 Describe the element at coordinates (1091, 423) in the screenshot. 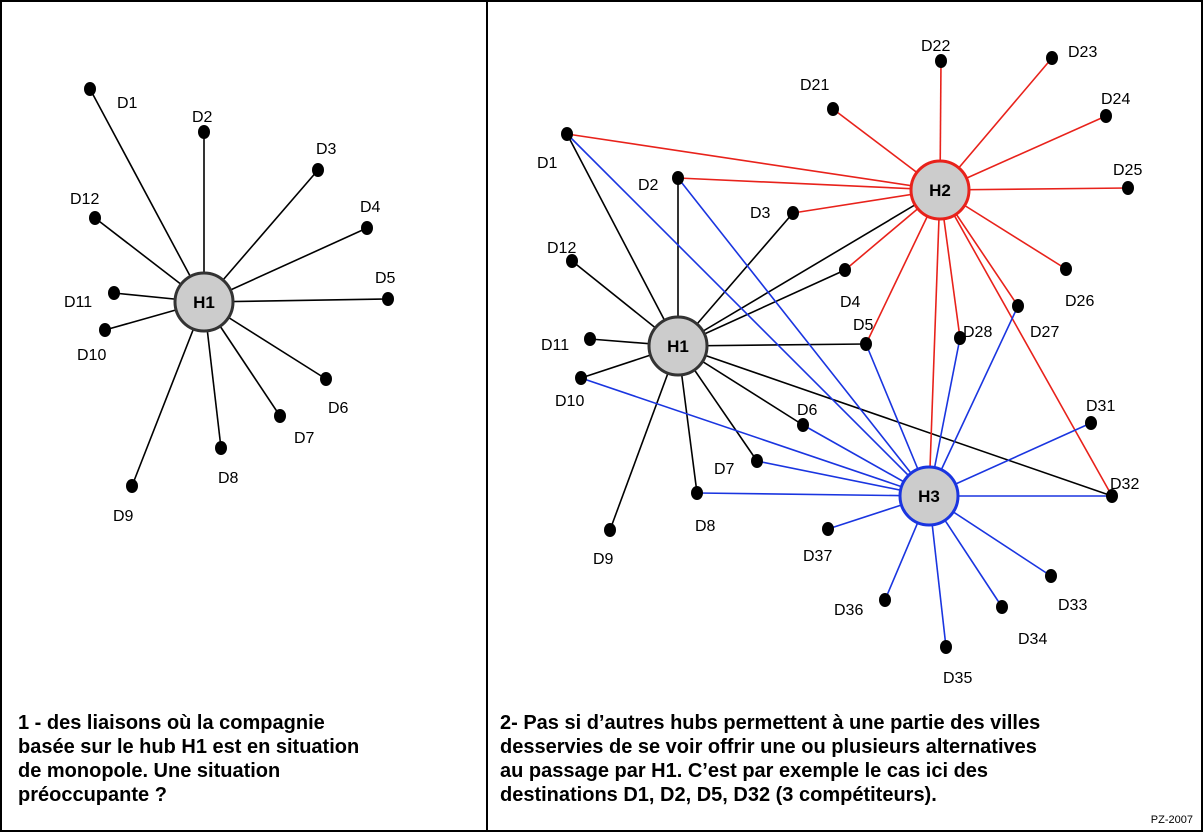

I see `destination-node-d31` at that location.